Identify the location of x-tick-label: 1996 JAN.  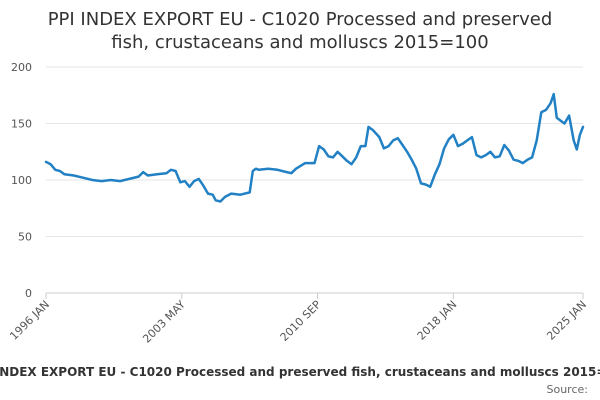
(29, 320).